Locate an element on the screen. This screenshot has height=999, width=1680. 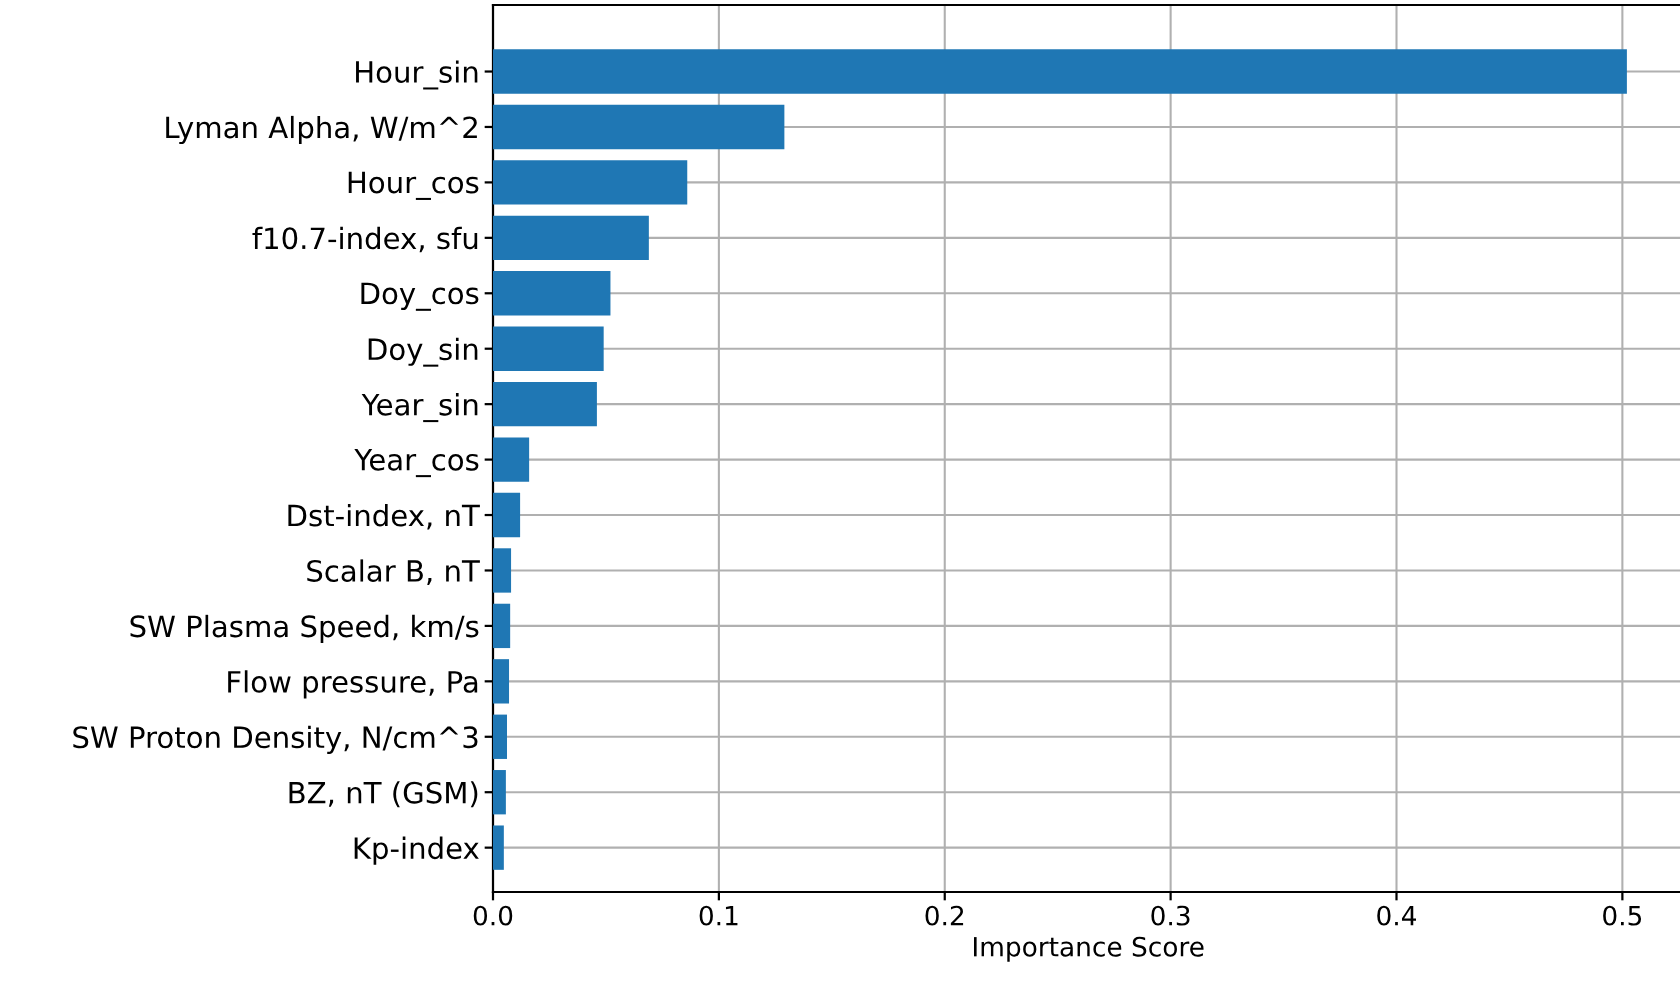
x-tick-label: 0.1 is located at coordinates (718, 915).